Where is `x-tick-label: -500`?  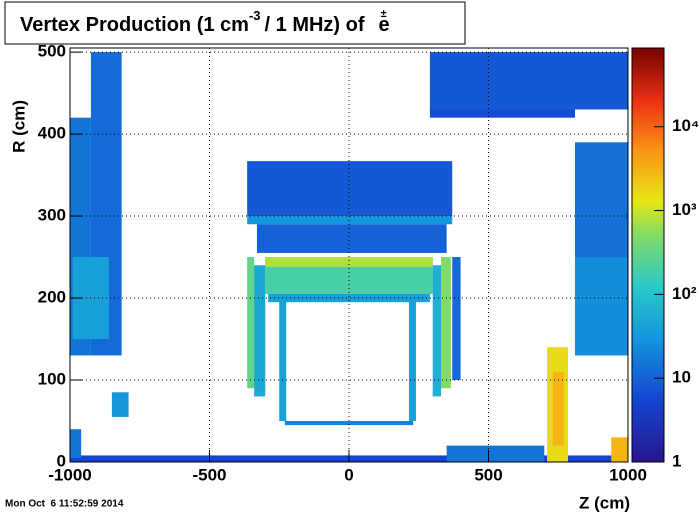
x-tick-label: -500 is located at coordinates (209, 474).